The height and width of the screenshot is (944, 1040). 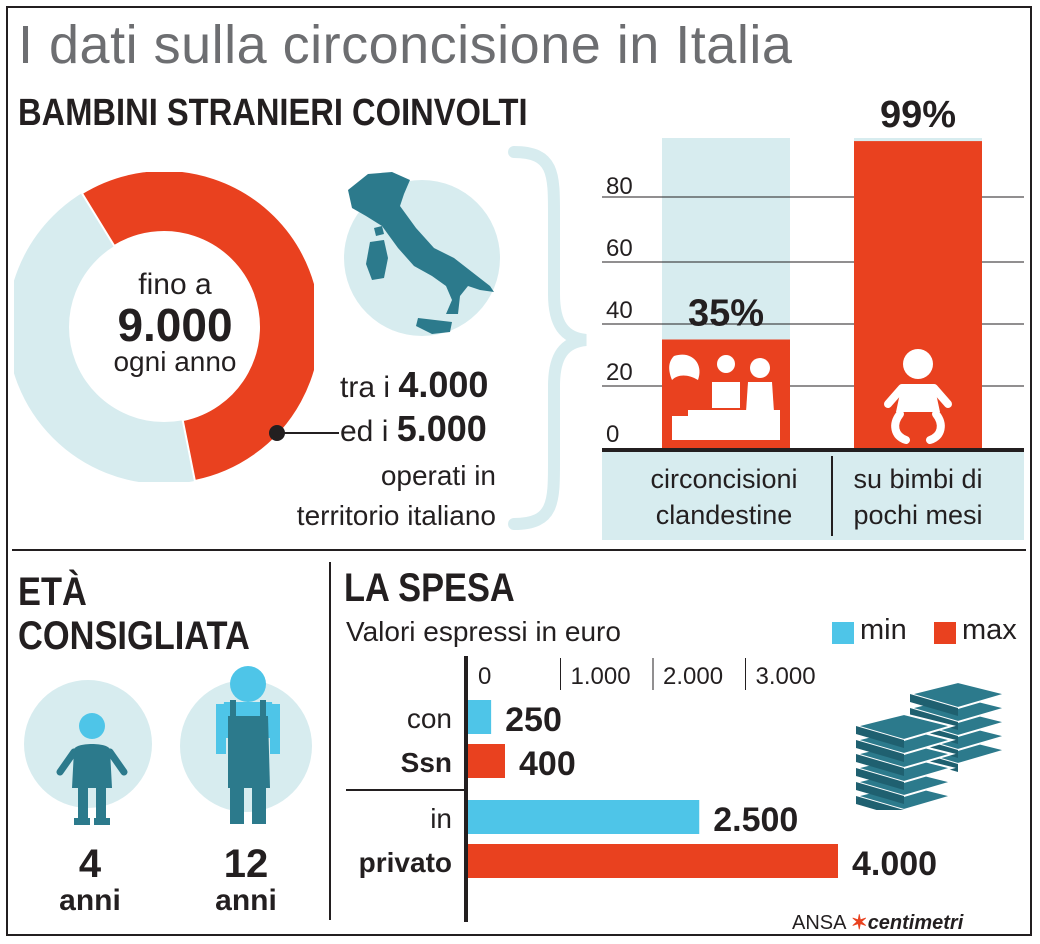 What do you see at coordinates (918, 115) in the screenshot?
I see `bar-value-label: 99%` at bounding box center [918, 115].